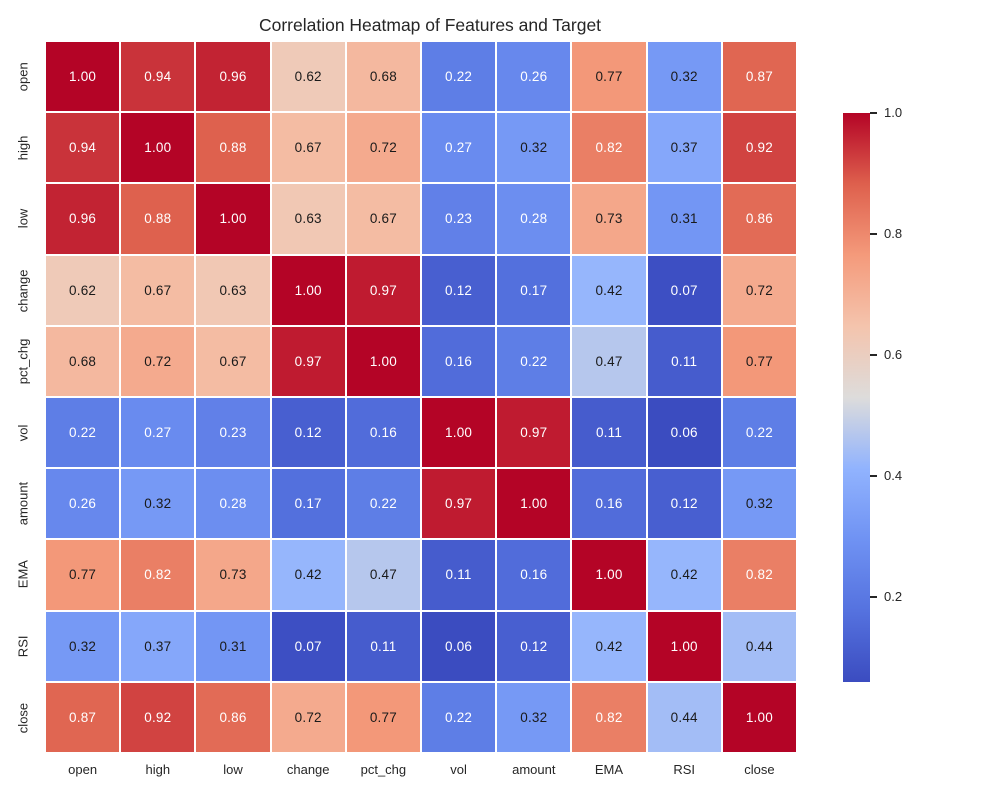 This screenshot has width=1000, height=800. What do you see at coordinates (684, 432) in the screenshot?
I see `heatmap-cell: 0.06` at bounding box center [684, 432].